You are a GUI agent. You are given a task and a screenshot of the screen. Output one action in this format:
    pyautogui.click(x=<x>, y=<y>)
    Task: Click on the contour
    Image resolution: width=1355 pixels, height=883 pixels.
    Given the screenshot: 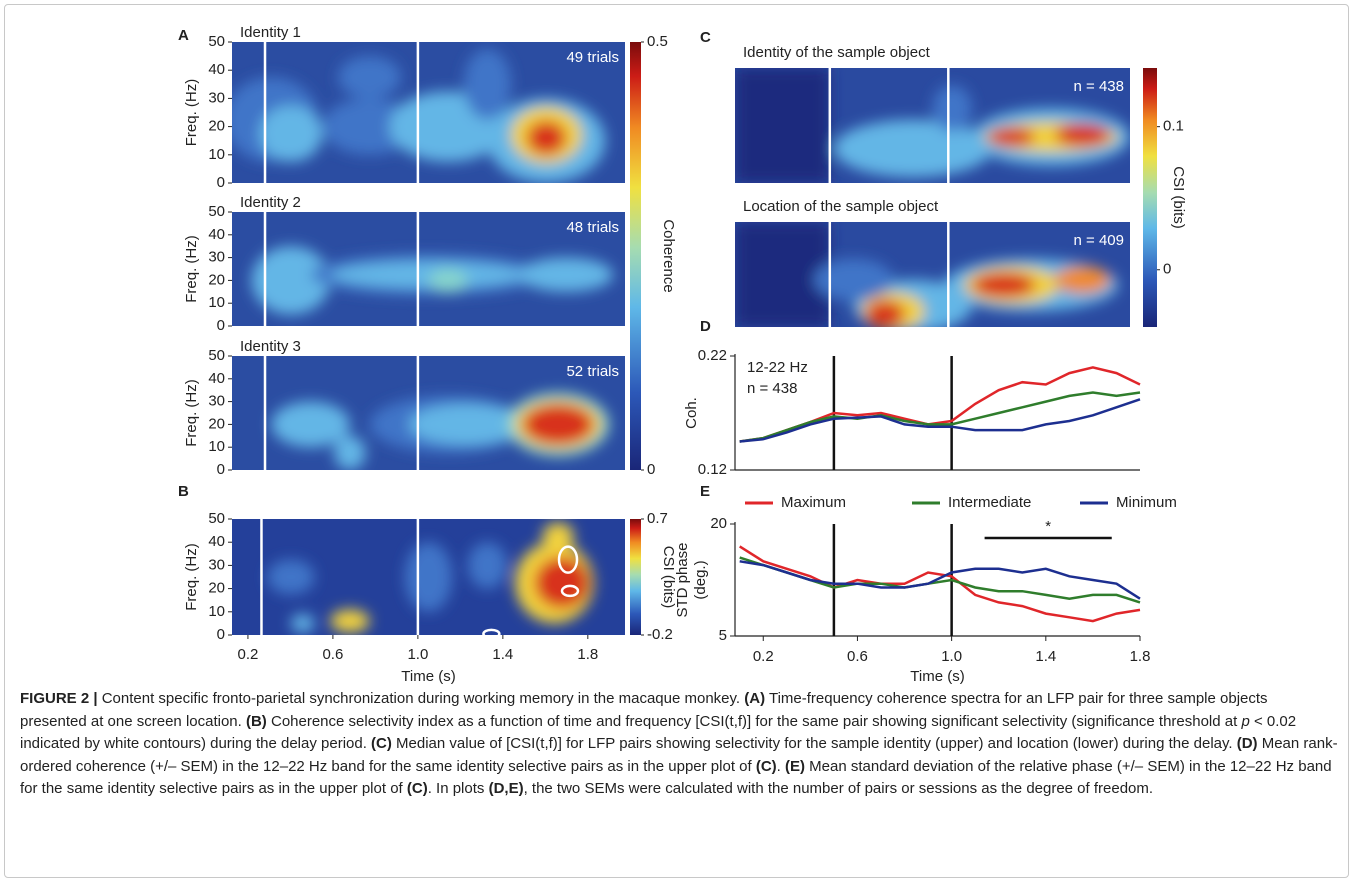 What is the action you would take?
    pyautogui.click(x=491, y=634)
    